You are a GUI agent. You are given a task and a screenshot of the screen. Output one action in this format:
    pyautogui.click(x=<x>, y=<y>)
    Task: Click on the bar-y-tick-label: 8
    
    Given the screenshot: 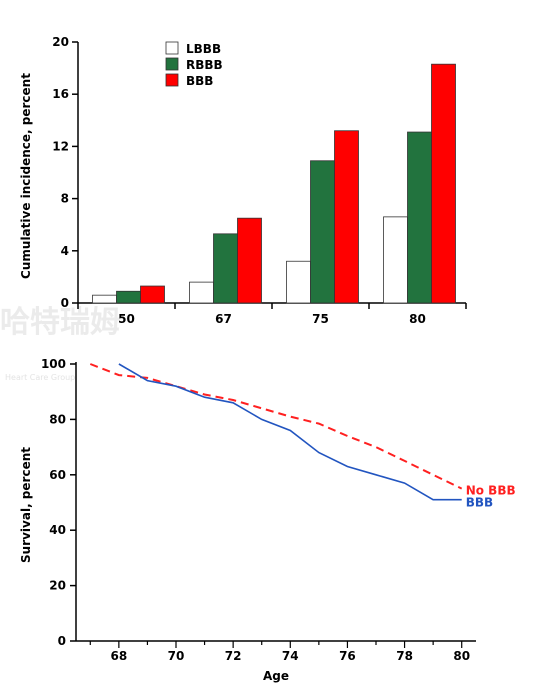 What is the action you would take?
    pyautogui.click(x=65, y=199)
    